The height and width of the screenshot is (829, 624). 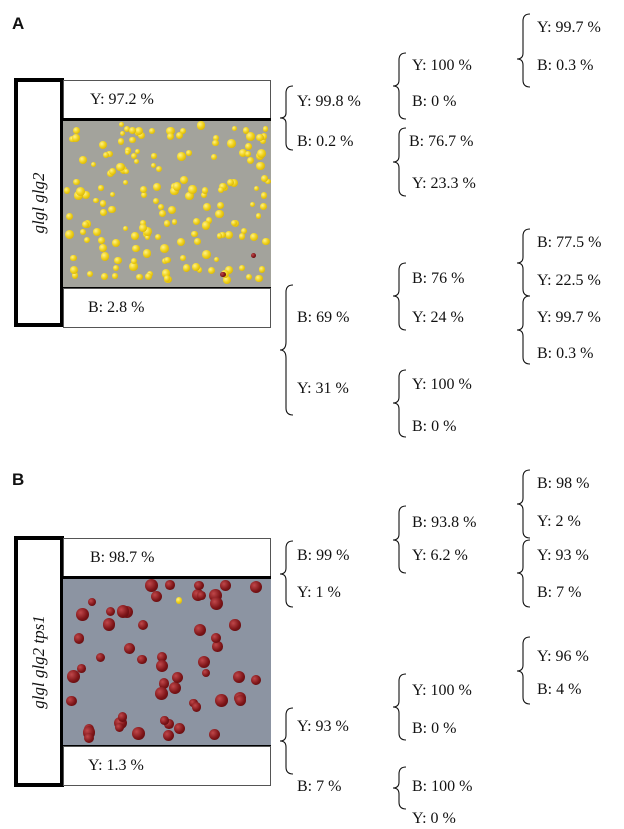 What do you see at coordinates (569, 242) in the screenshot?
I see `tree-label: B: 77.5 %` at bounding box center [569, 242].